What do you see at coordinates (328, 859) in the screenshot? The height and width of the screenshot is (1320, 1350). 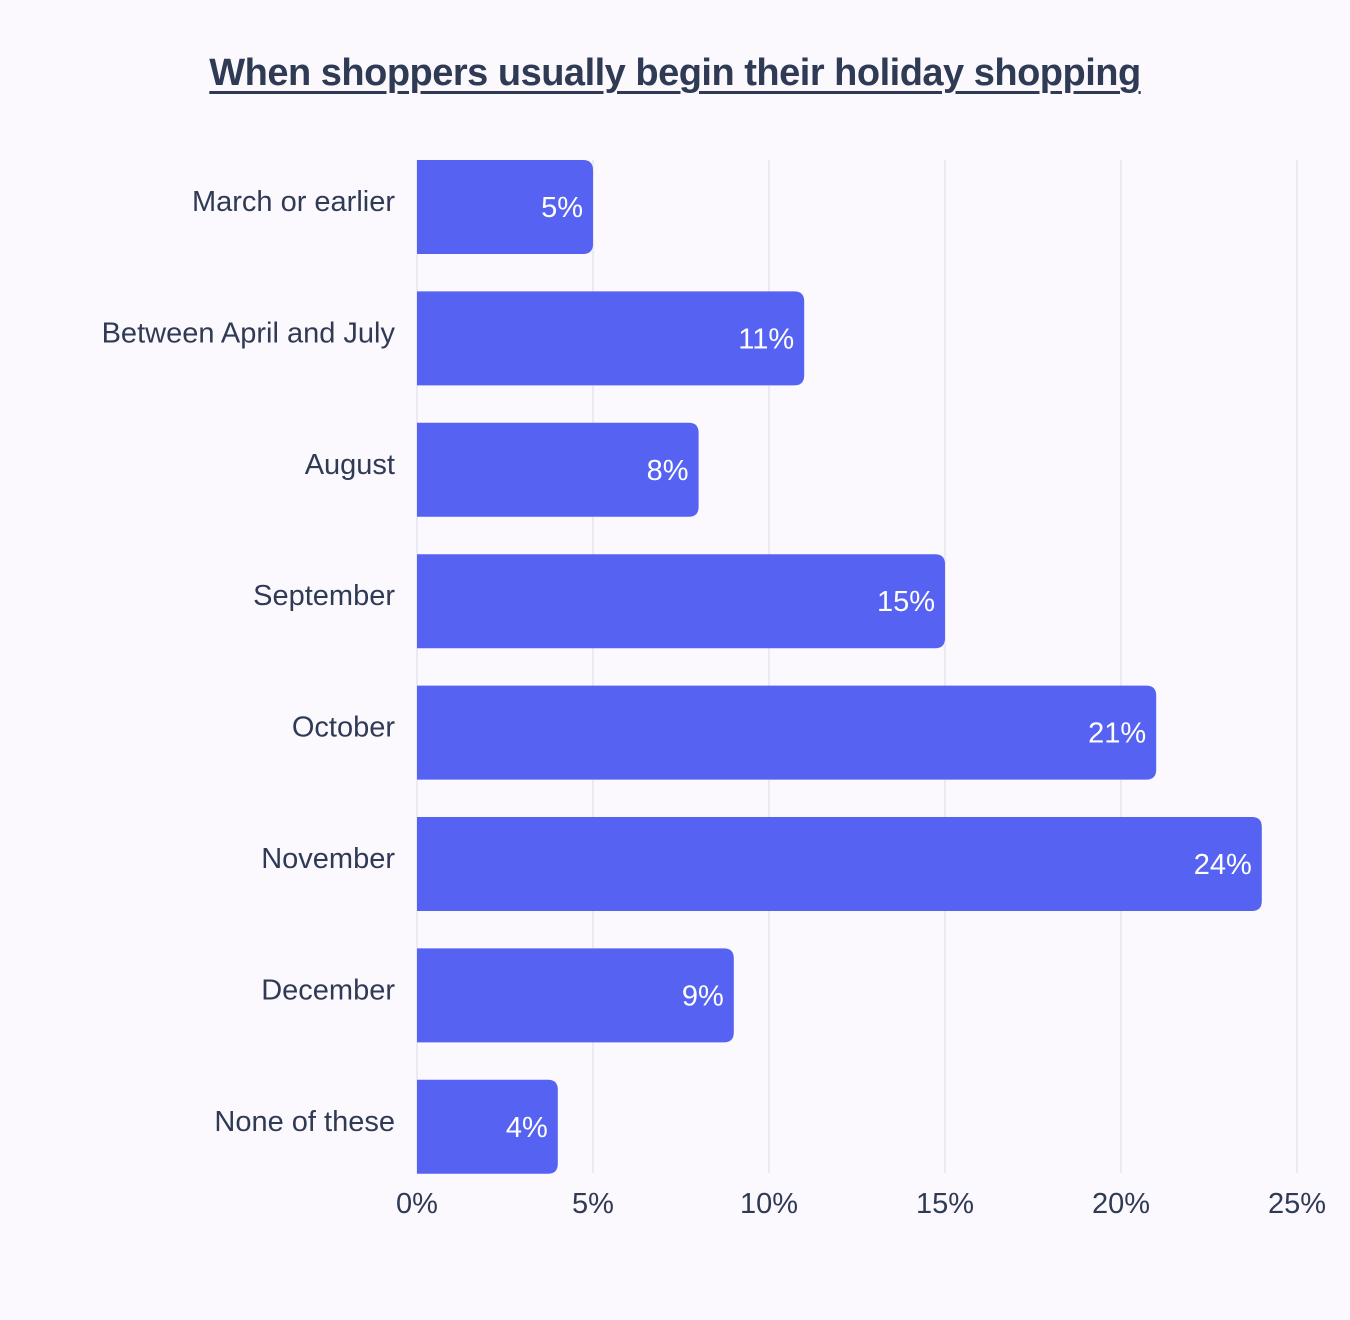 I see `category-label: November` at bounding box center [328, 859].